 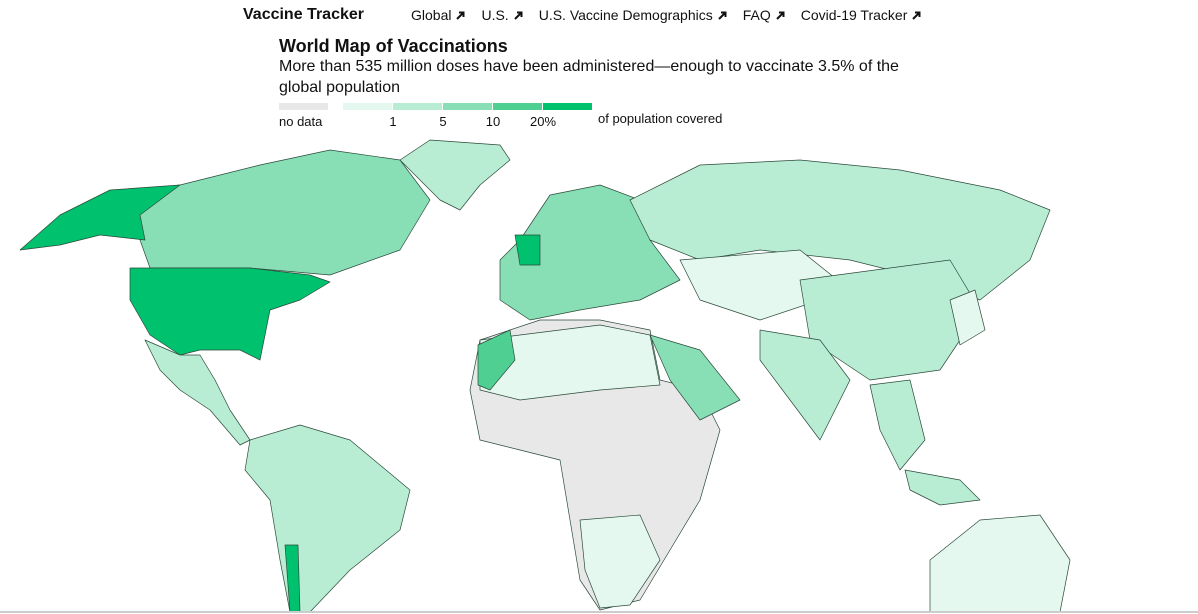 I want to click on nav-label: Covid-19 Tracker, so click(x=854, y=15).